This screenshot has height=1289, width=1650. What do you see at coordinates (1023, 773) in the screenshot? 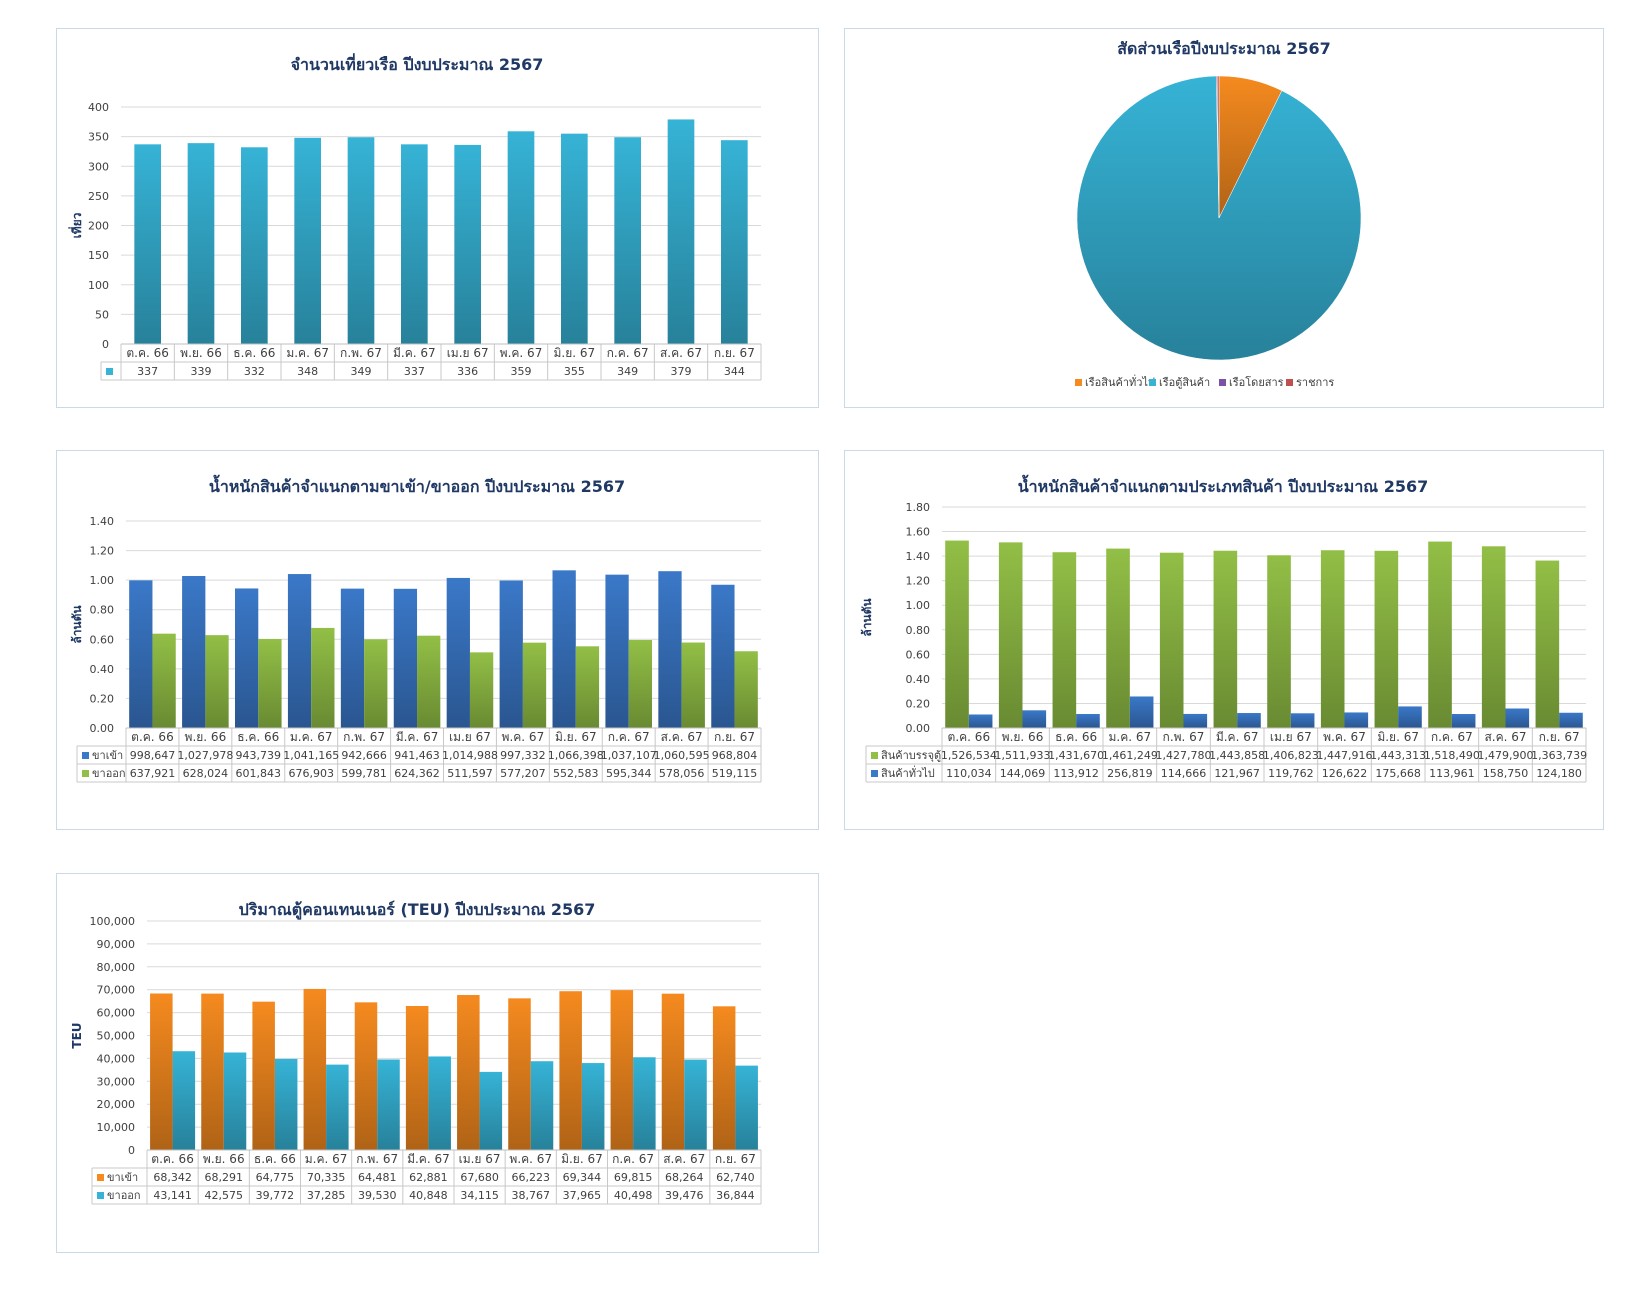
I see `data-label: 144,069` at bounding box center [1023, 773].